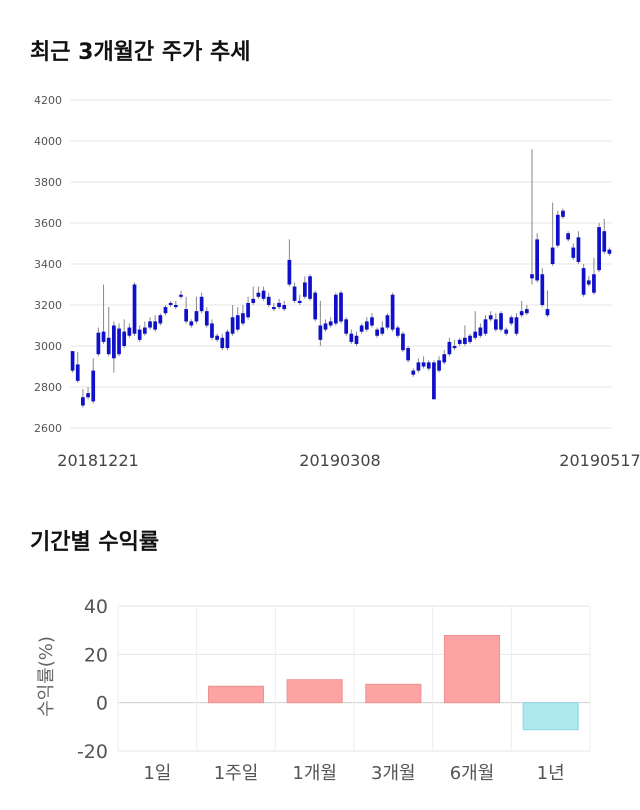  Describe the element at coordinates (48, 264) in the screenshot. I see `y-tick-label: 3400` at that location.